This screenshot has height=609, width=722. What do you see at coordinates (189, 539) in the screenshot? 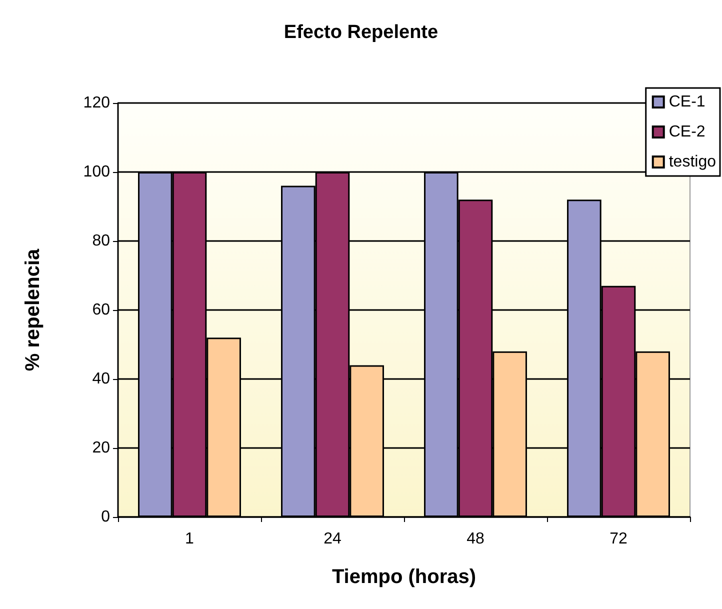
I see `x-tick-label: 1` at bounding box center [189, 539].